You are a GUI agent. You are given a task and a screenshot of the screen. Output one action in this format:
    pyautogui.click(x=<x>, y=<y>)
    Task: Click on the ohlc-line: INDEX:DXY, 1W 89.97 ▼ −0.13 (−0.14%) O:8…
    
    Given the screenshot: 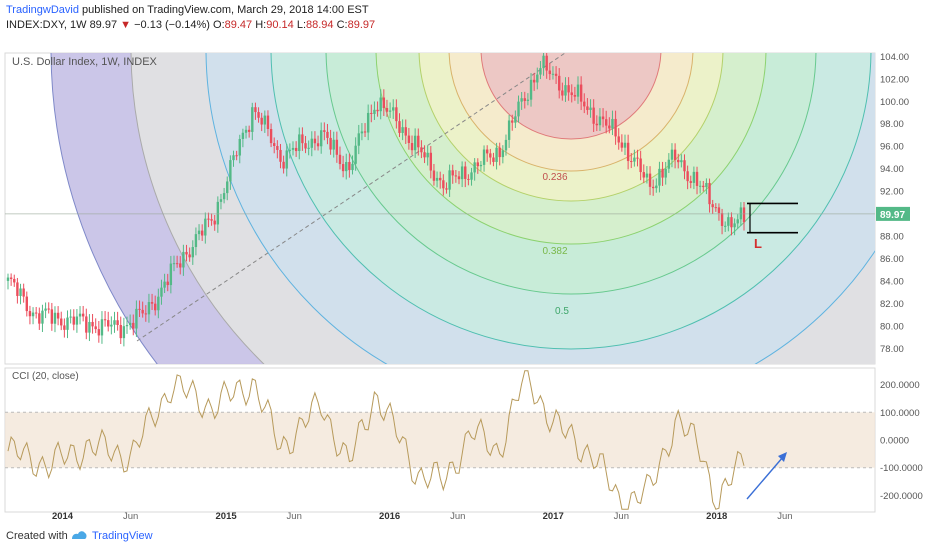 What is the action you would take?
    pyautogui.click(x=190, y=25)
    